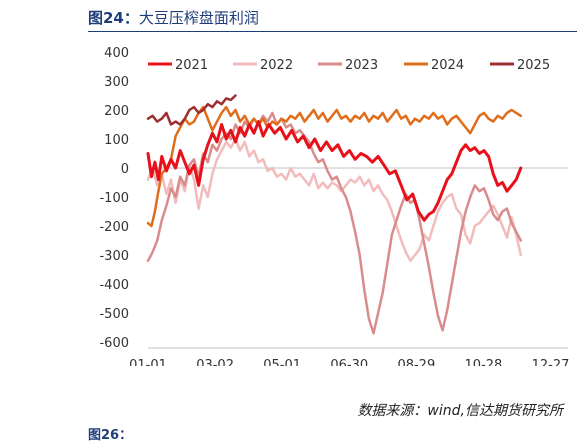  Describe the element at coordinates (447, 65) in the screenshot. I see `legend-label: 2024` at that location.